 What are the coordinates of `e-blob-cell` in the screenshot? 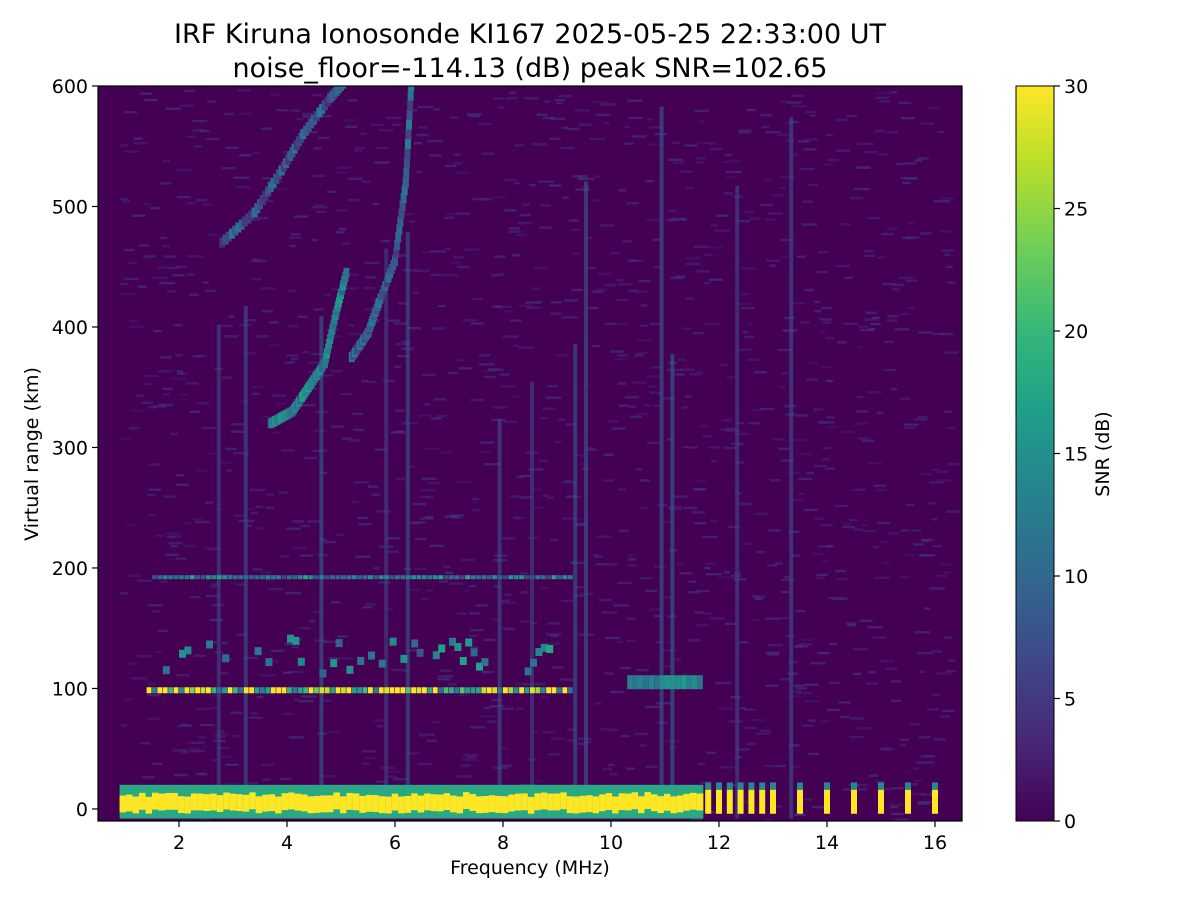 It's located at (657, 682).